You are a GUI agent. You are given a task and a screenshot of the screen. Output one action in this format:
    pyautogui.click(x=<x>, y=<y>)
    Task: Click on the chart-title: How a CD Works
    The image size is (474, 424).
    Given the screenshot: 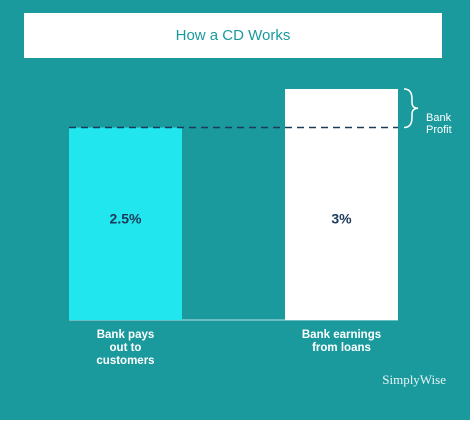 What is the action you would take?
    pyautogui.click(x=233, y=35)
    